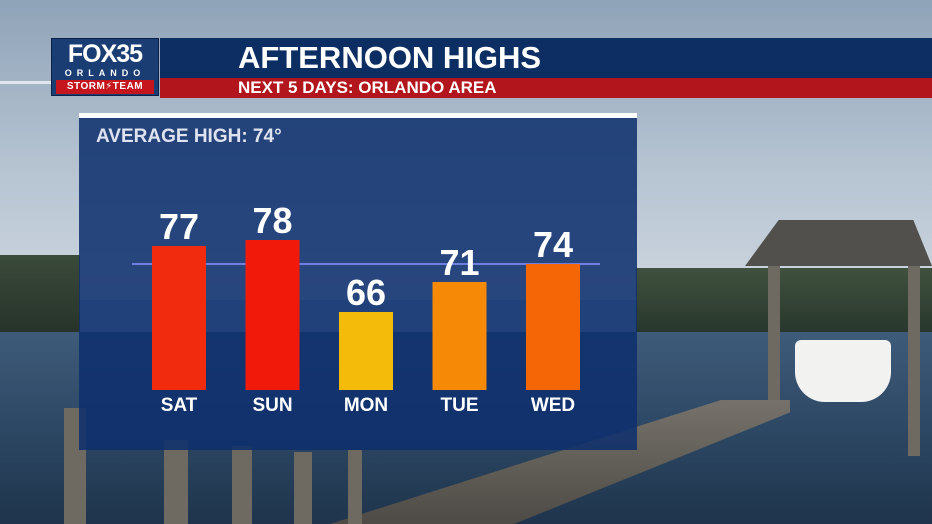 The height and width of the screenshot is (524, 932). What do you see at coordinates (366, 405) in the screenshot?
I see `day-label-mon: MON` at bounding box center [366, 405].